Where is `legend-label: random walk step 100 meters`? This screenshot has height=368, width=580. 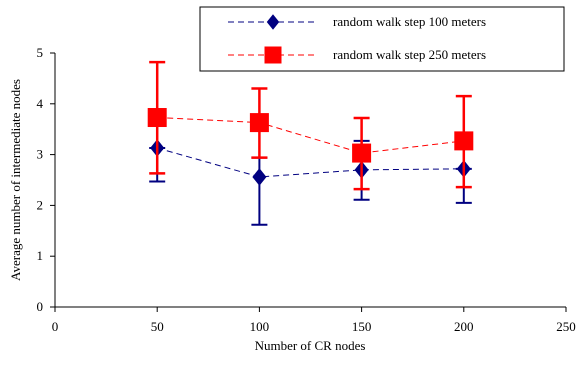
legend-label: random walk step 100 meters is located at coordinates (409, 21).